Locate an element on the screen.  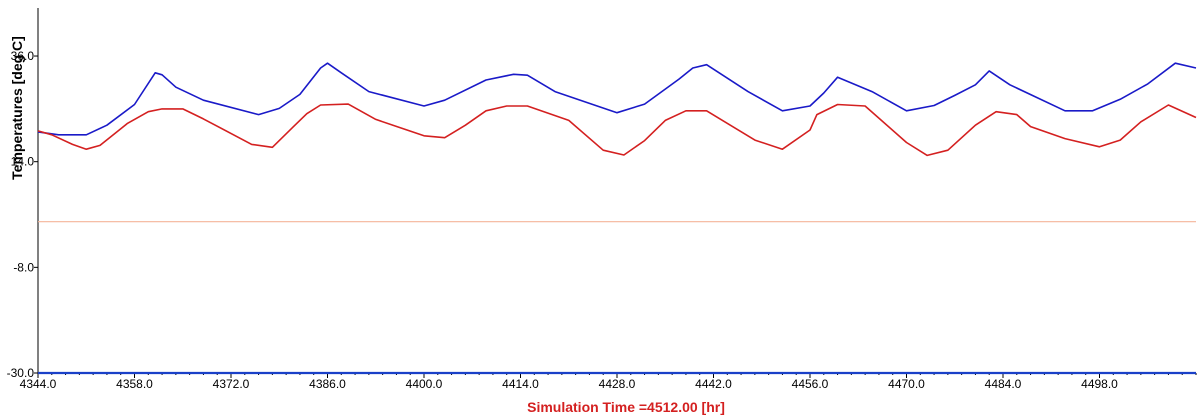
y-tick-label: 14.0 is located at coordinates (23, 162).